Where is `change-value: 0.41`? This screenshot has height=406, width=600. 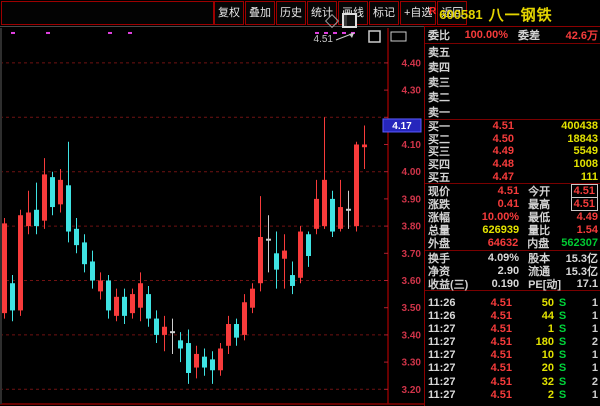
change-value: 0.41 is located at coordinates (508, 203).